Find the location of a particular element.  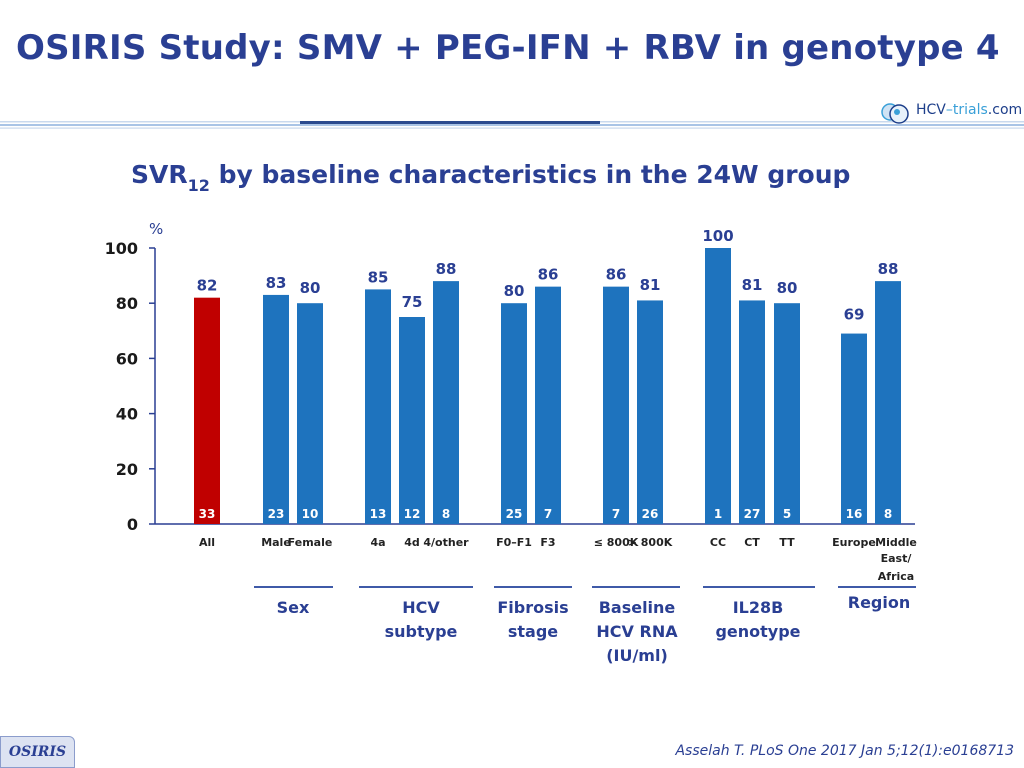

study-badge: OSIRIS is located at coordinates (37, 752).